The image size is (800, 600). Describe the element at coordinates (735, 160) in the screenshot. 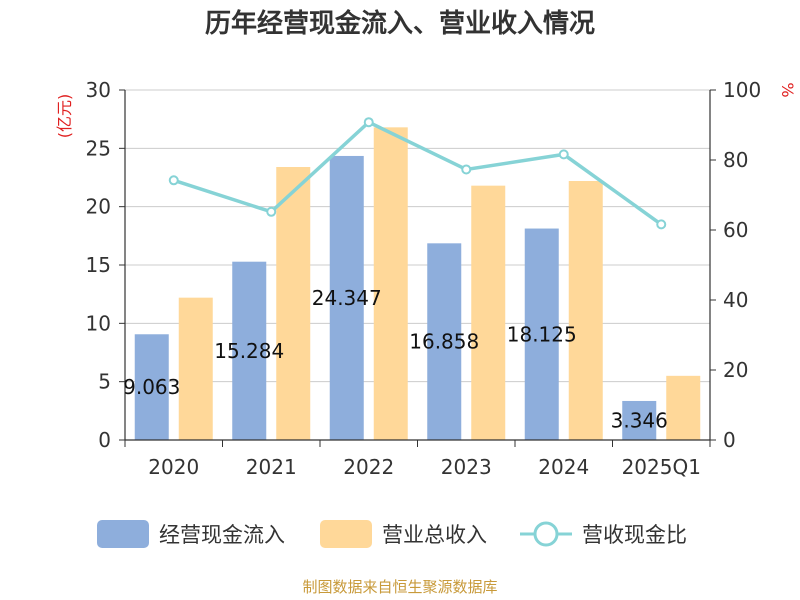

I see `right-tick-label: 80` at that location.